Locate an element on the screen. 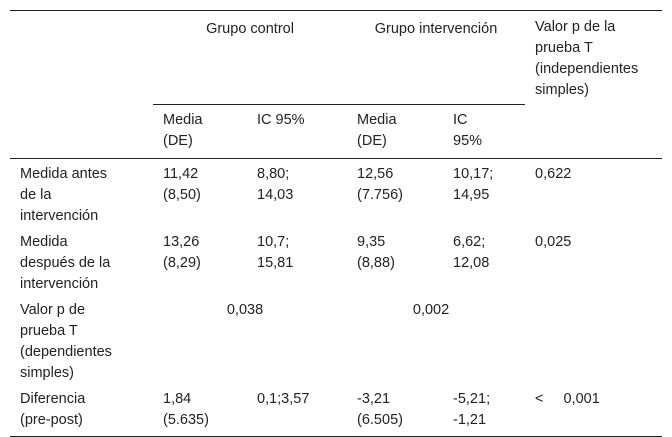  subheader-row: Media (DE) IC 95% Media (DE) IC 95% is located at coordinates (336, 131).